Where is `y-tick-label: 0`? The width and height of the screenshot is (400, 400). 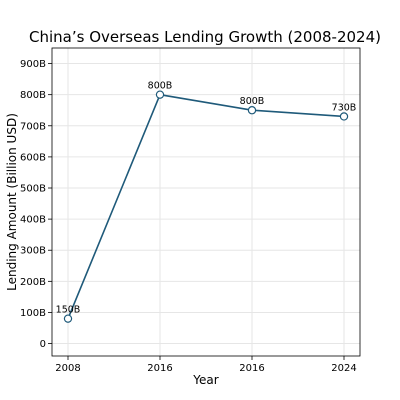
y-tick-label: 0 is located at coordinates (43, 344).